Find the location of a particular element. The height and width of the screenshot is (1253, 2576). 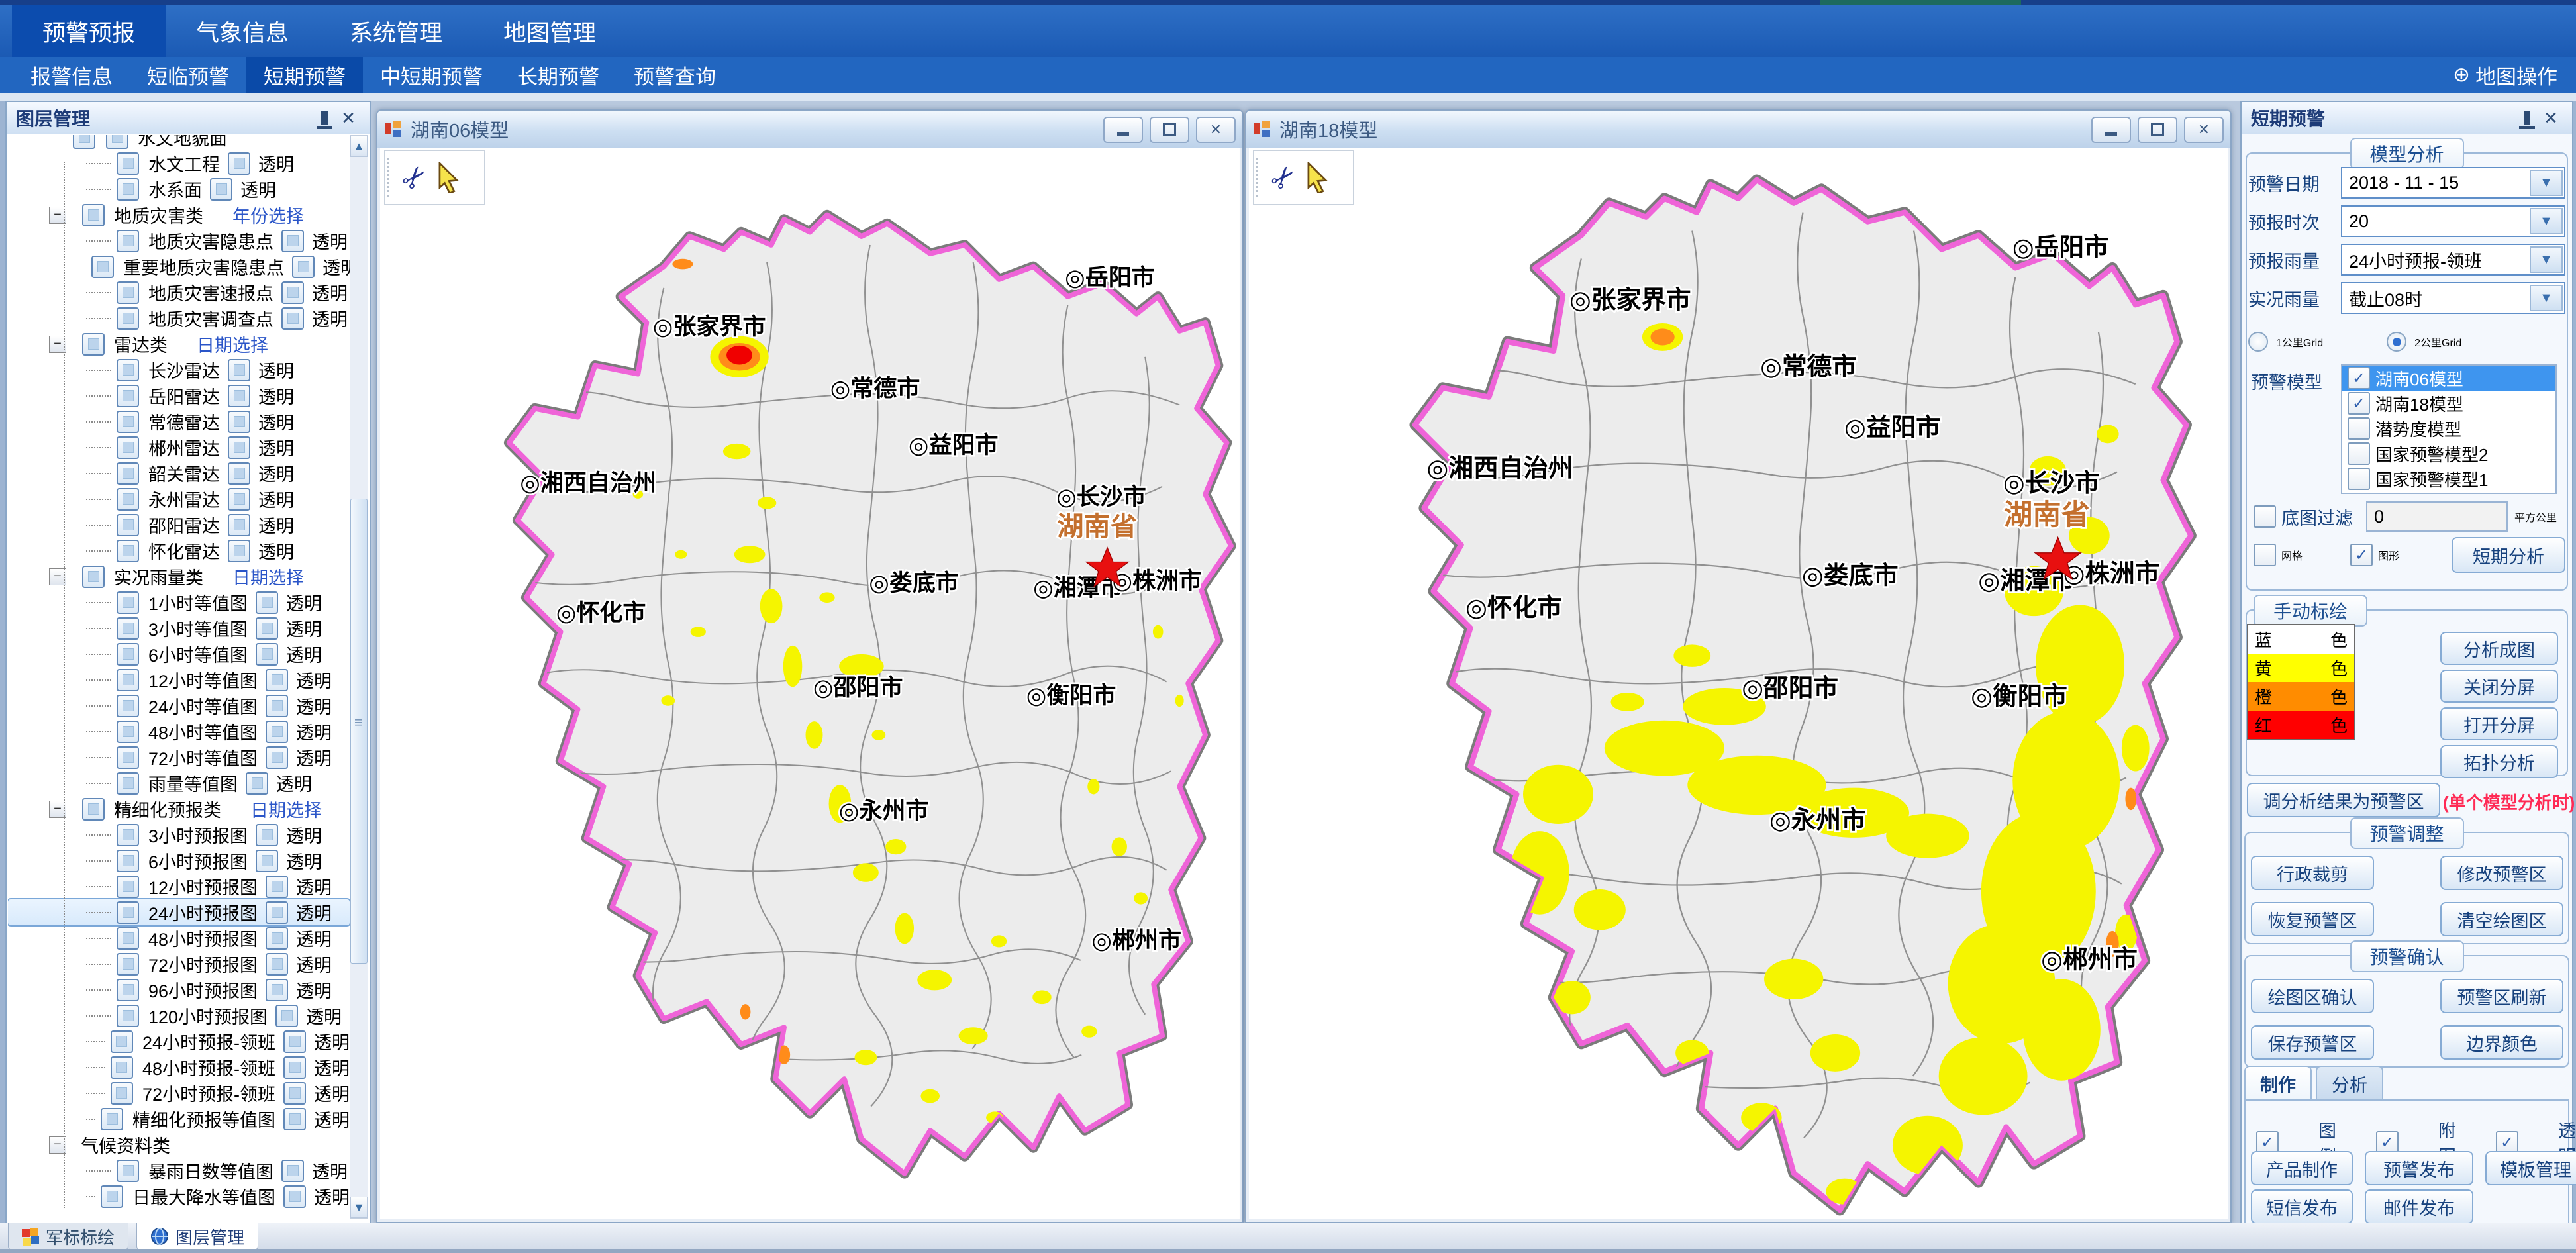

close-icon: ✕ is located at coordinates (2551, 117).